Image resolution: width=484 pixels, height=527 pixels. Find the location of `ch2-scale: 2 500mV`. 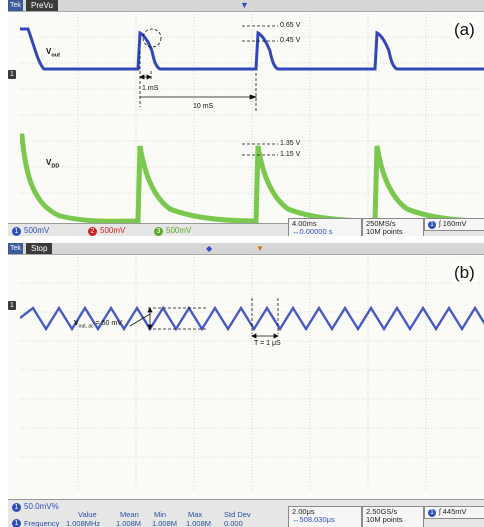

ch2-scale: 2 500mV is located at coordinates (106, 231).